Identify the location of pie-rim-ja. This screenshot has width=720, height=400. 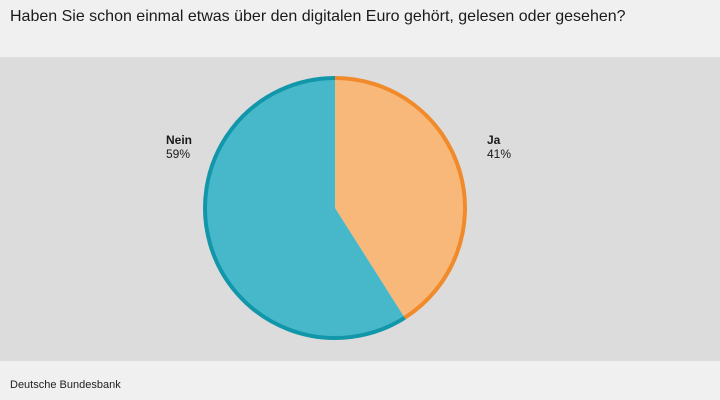
(400, 198).